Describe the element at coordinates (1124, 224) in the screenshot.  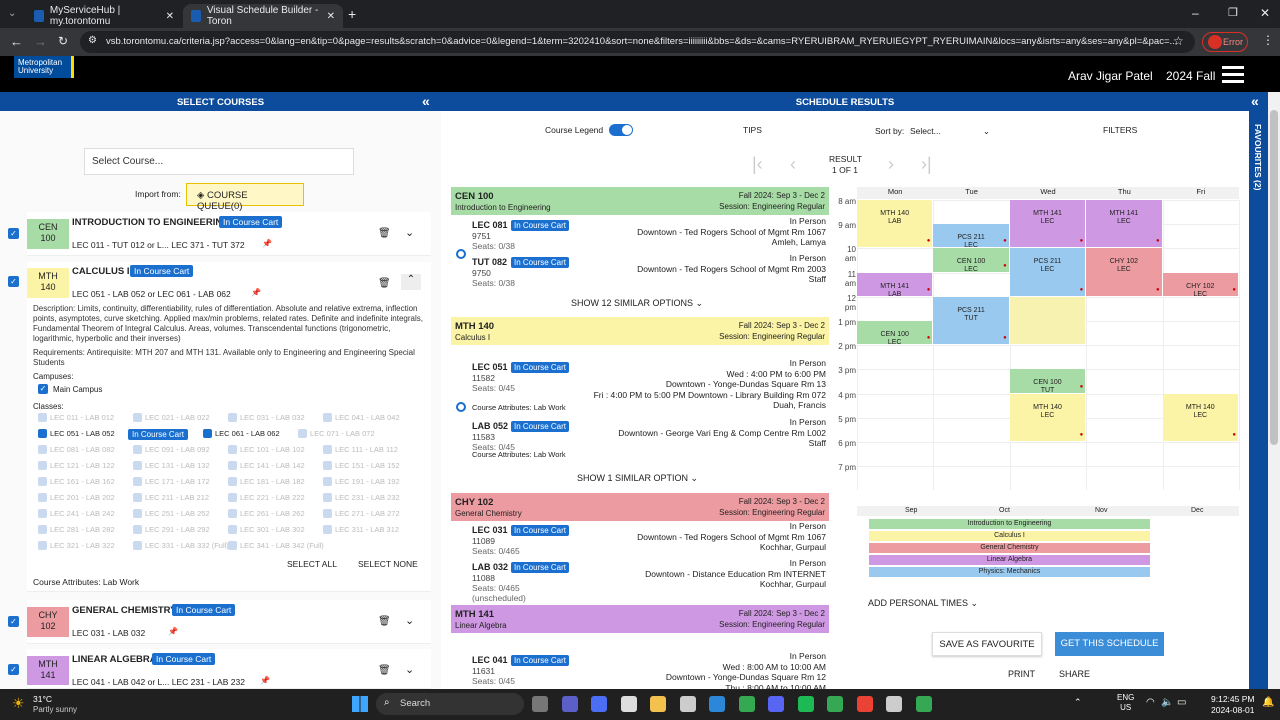
I see `calendar-event: MTH 141 LEC ●` at that location.